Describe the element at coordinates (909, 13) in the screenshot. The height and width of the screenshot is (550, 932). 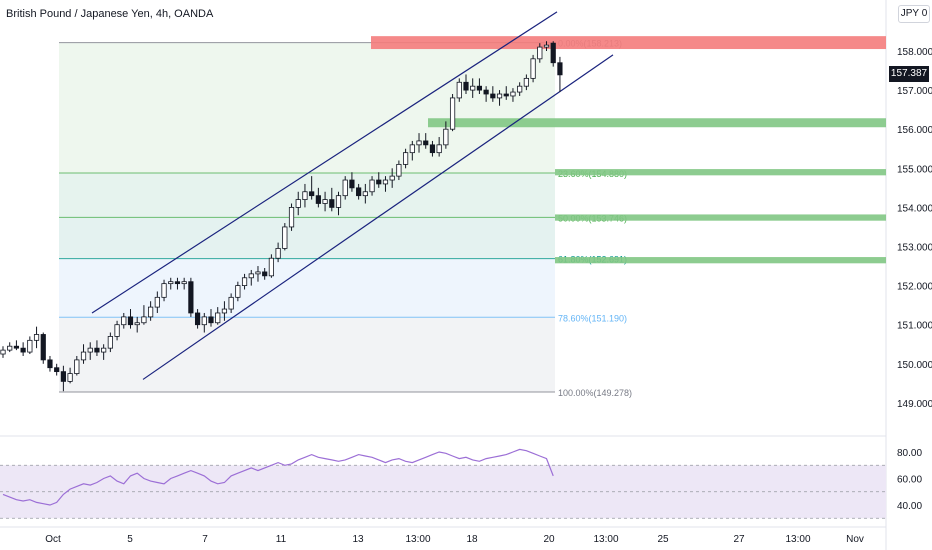
I see `currency-label: JPY` at that location.